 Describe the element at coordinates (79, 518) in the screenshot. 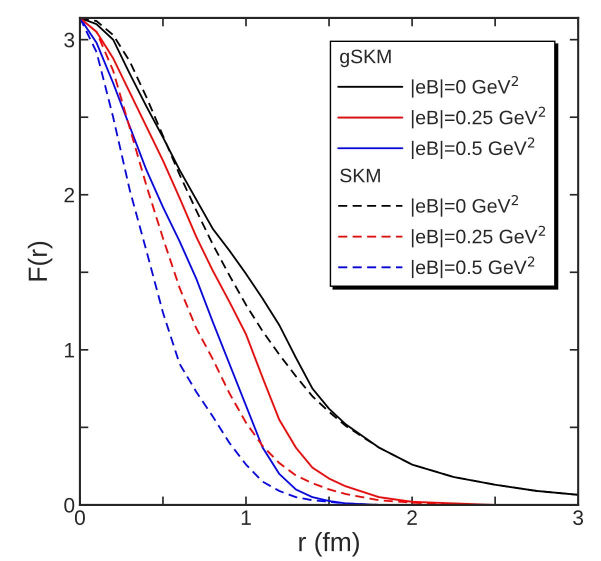

I see `x-tick-label: 0` at that location.